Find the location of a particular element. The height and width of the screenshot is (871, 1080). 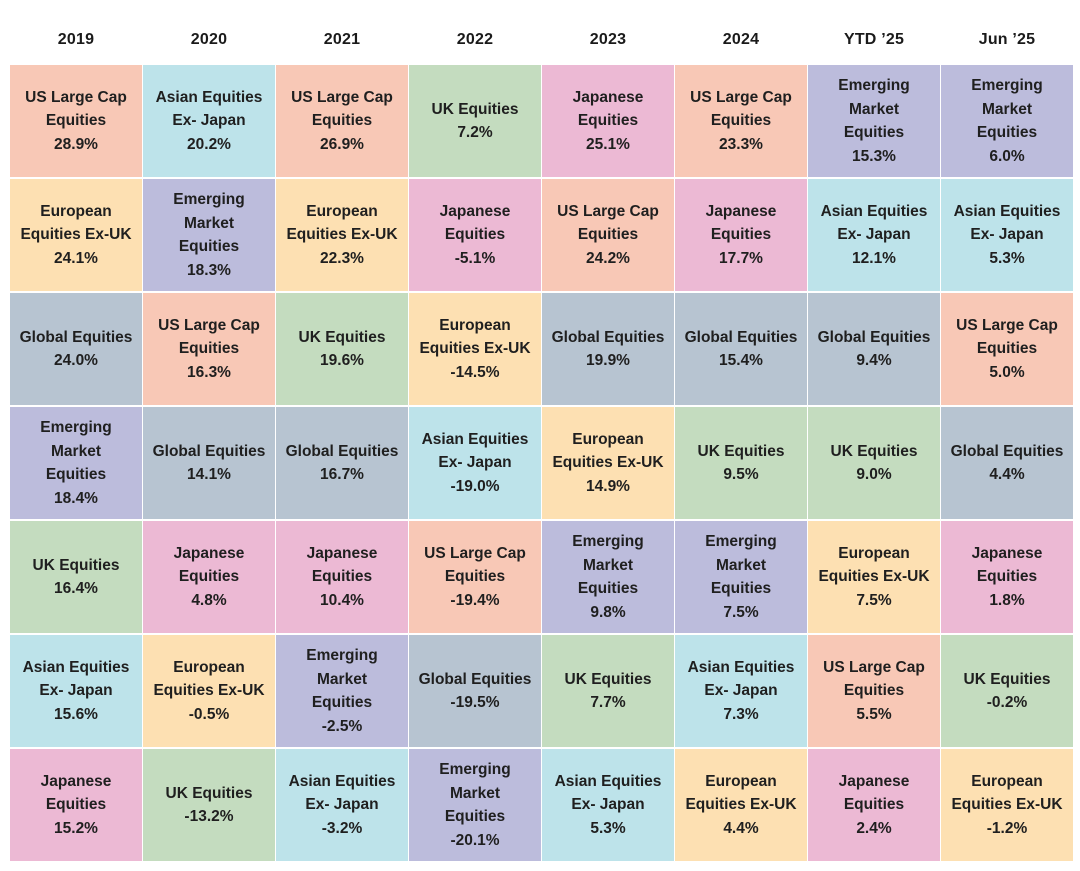

return-value: 28.9% is located at coordinates (76, 144).